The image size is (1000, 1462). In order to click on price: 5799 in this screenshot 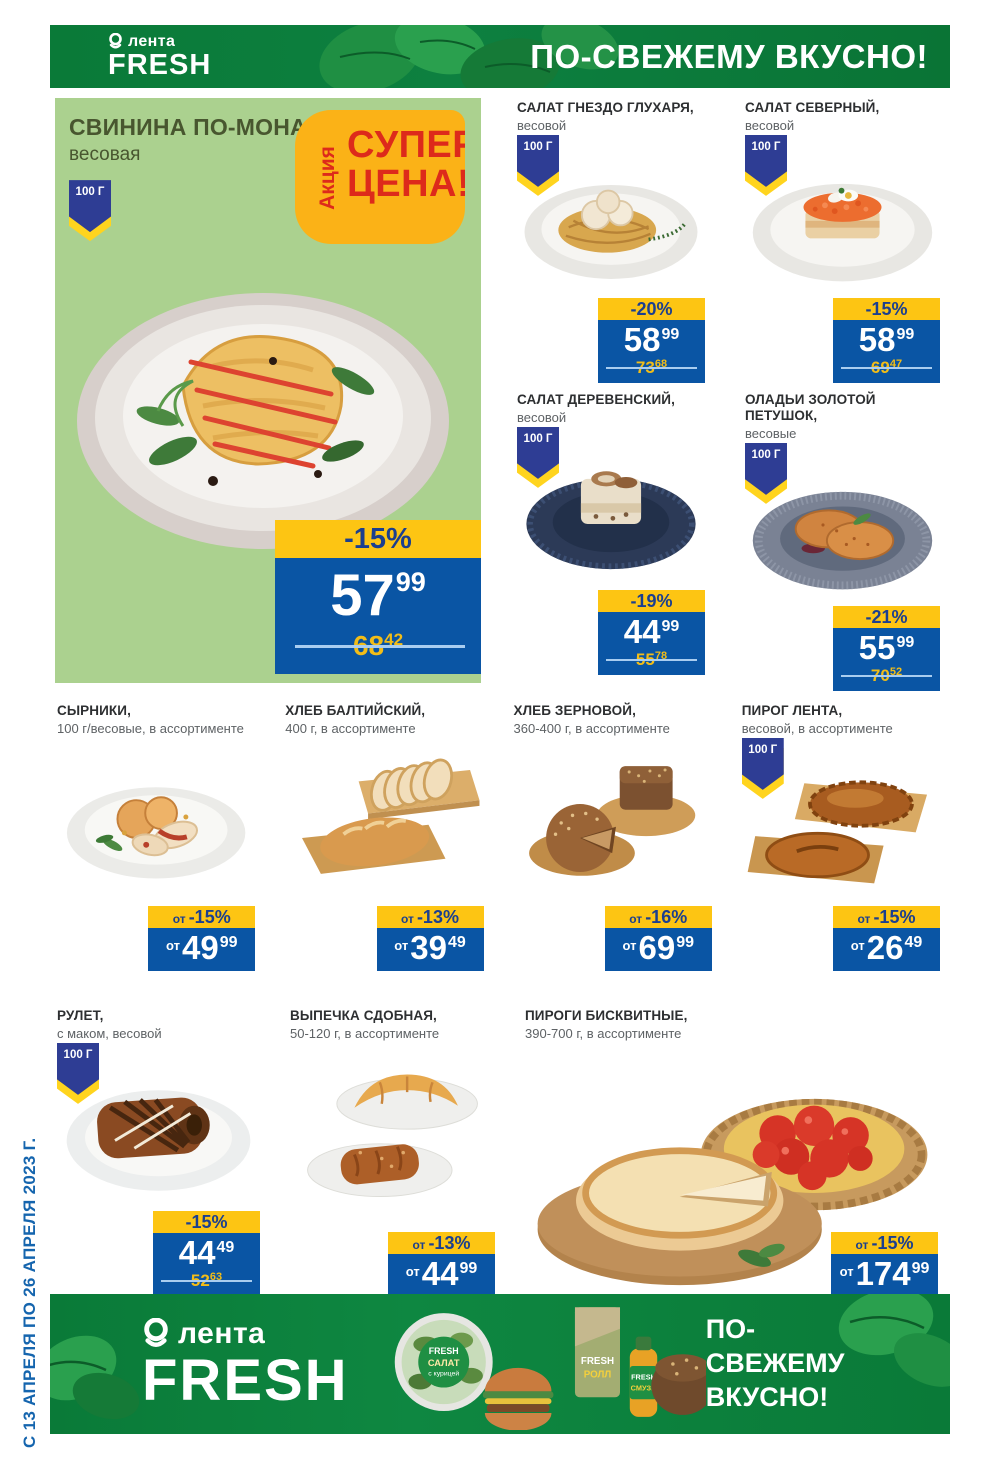, I will do `click(378, 596)`.